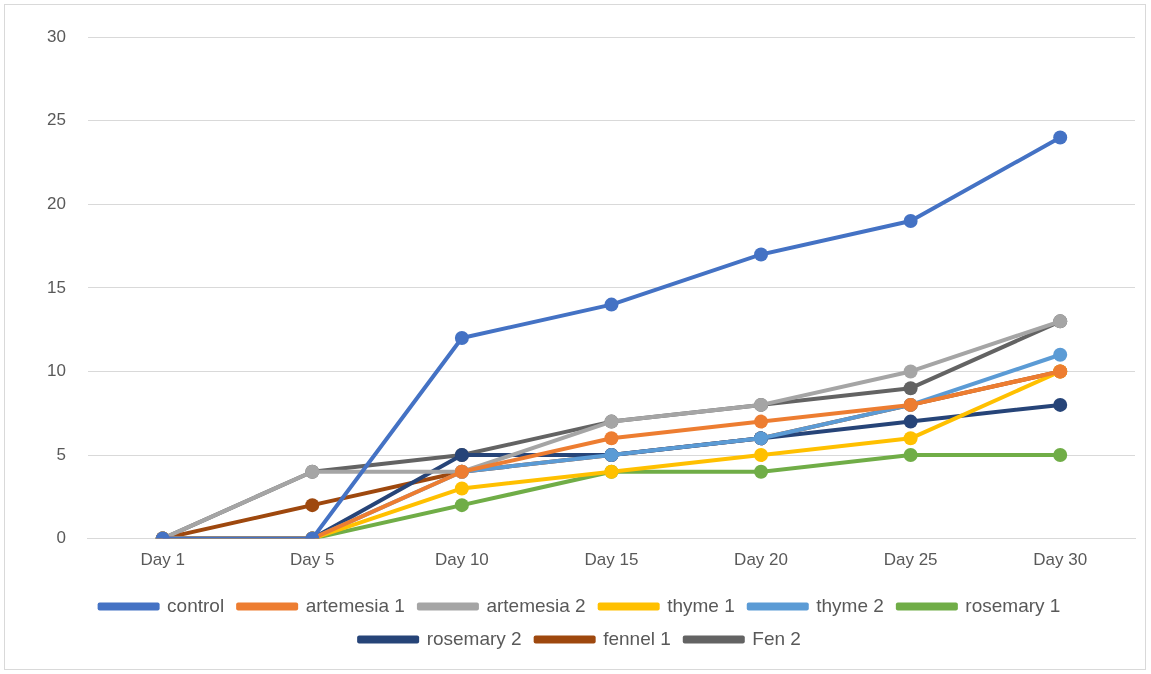 The image size is (1151, 674). I want to click on y-tick-label: 0, so click(61, 538).